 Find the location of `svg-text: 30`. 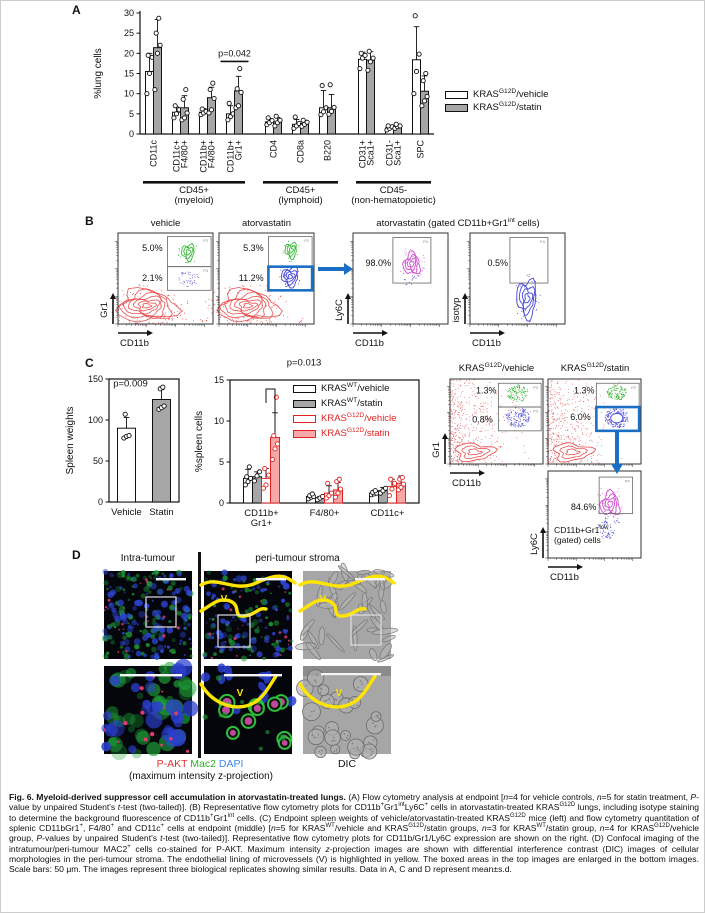

svg-text: 30 is located at coordinates (129, 13).